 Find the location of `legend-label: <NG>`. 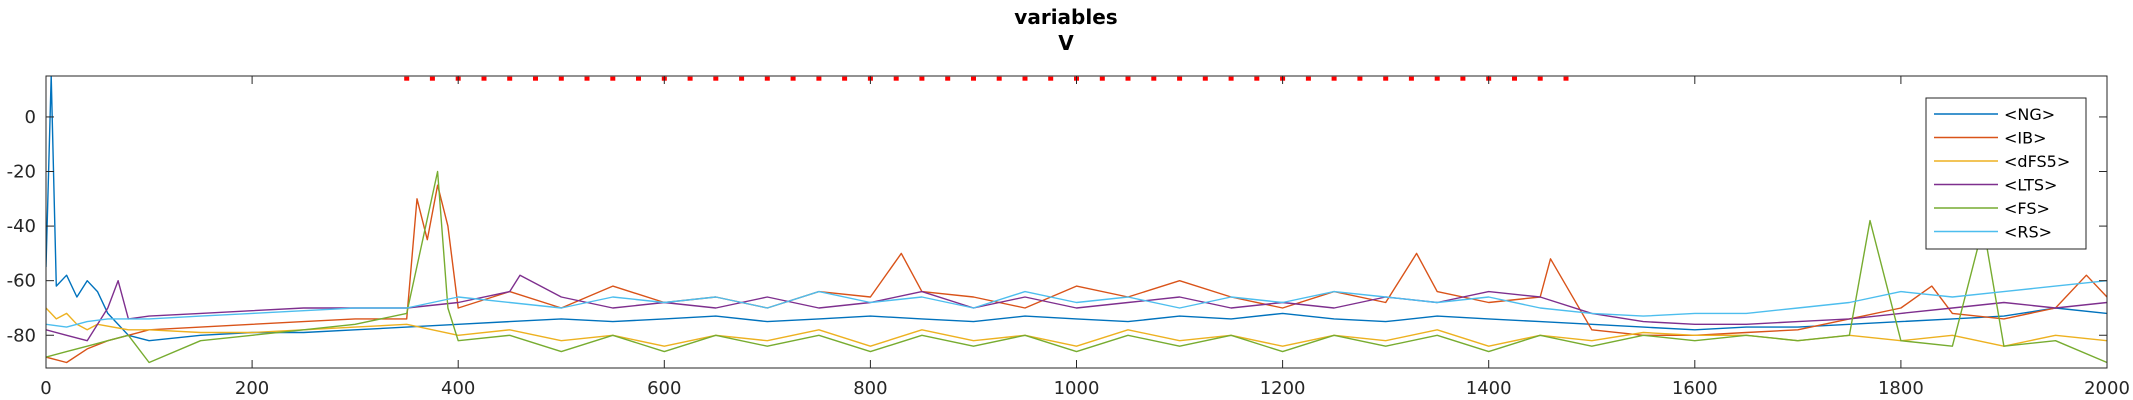

legend-label: <NG> is located at coordinates (2029, 114).